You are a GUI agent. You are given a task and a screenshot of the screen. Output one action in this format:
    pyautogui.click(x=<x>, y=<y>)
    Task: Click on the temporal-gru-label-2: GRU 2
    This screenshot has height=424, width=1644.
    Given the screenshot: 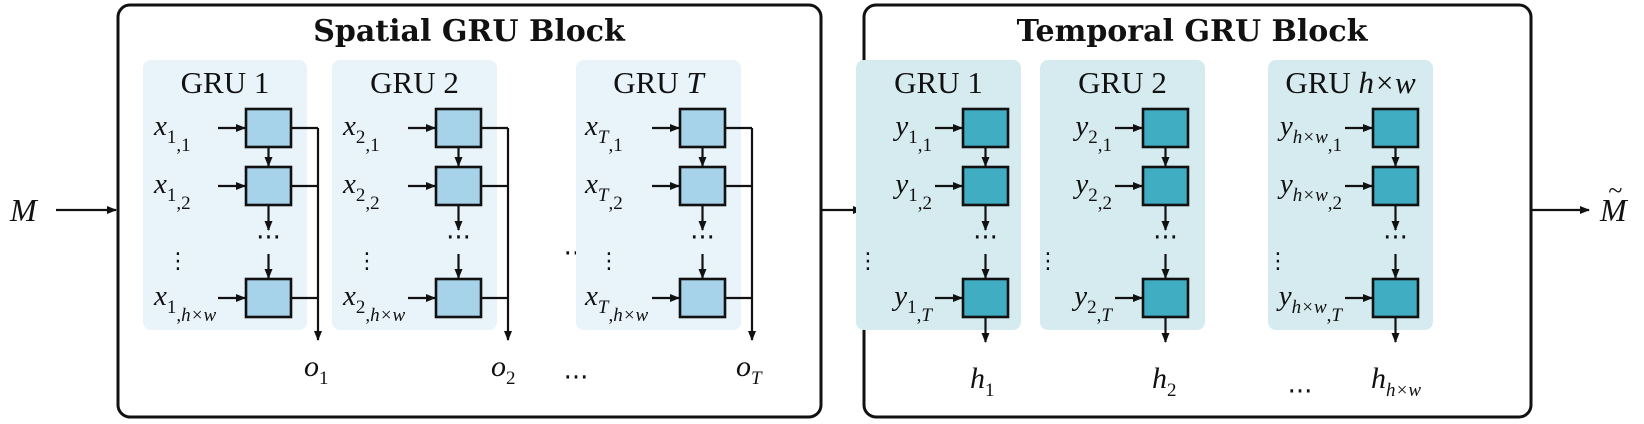 What is the action you would take?
    pyautogui.click(x=1122, y=82)
    